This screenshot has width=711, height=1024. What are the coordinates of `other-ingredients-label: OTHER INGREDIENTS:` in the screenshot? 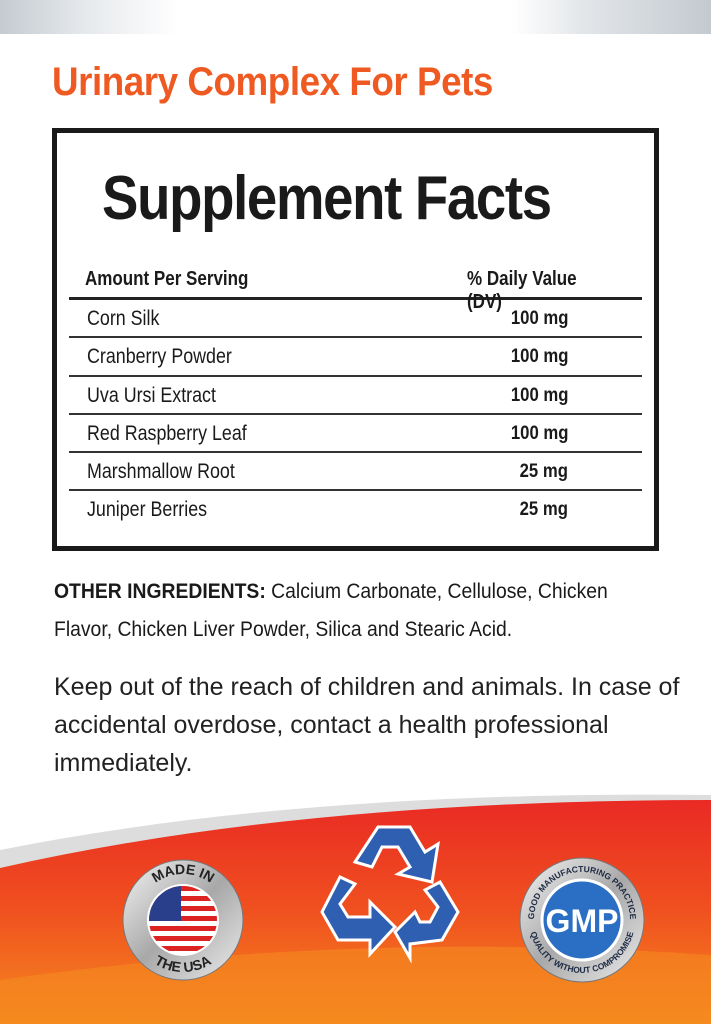 It's located at (160, 591).